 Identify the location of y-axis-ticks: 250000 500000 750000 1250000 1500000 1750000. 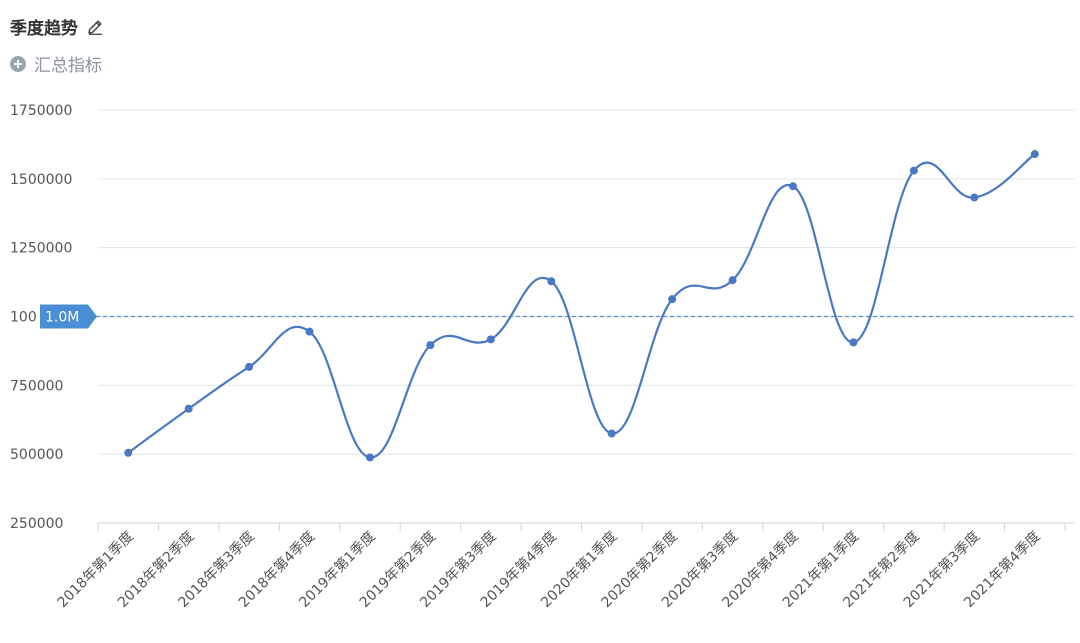
(41, 317).